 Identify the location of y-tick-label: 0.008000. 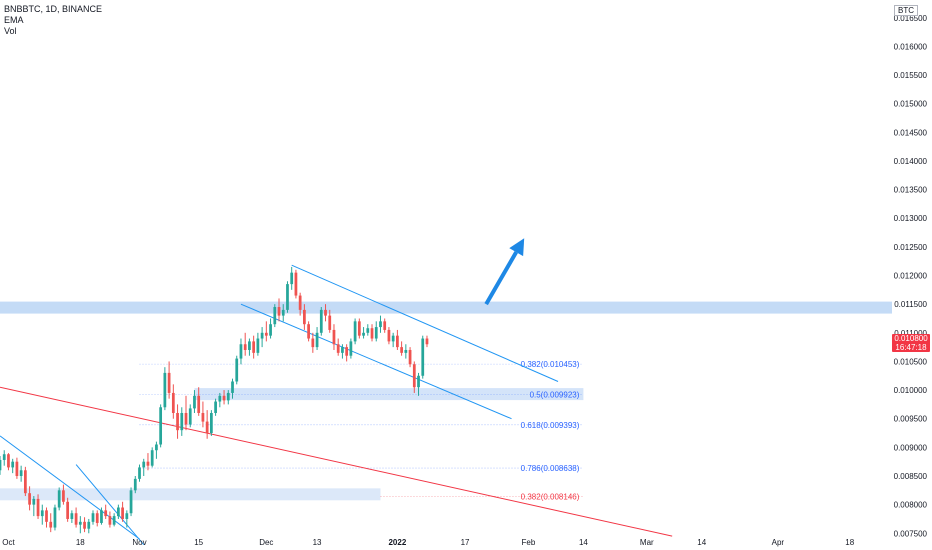
(911, 505).